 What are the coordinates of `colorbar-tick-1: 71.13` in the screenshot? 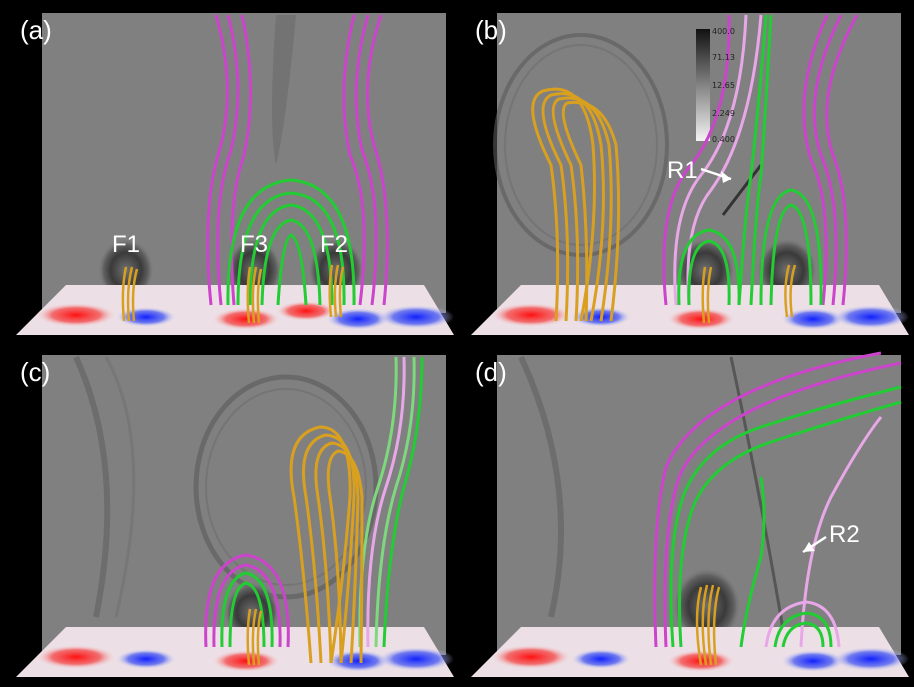 It's located at (723, 57).